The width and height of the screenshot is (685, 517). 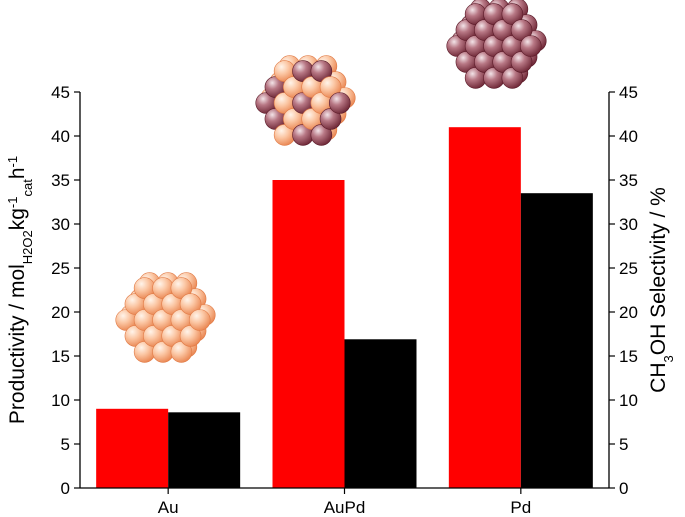 I want to click on x-axis-ticks: Au AuPd Pd, so click(x=344, y=502).